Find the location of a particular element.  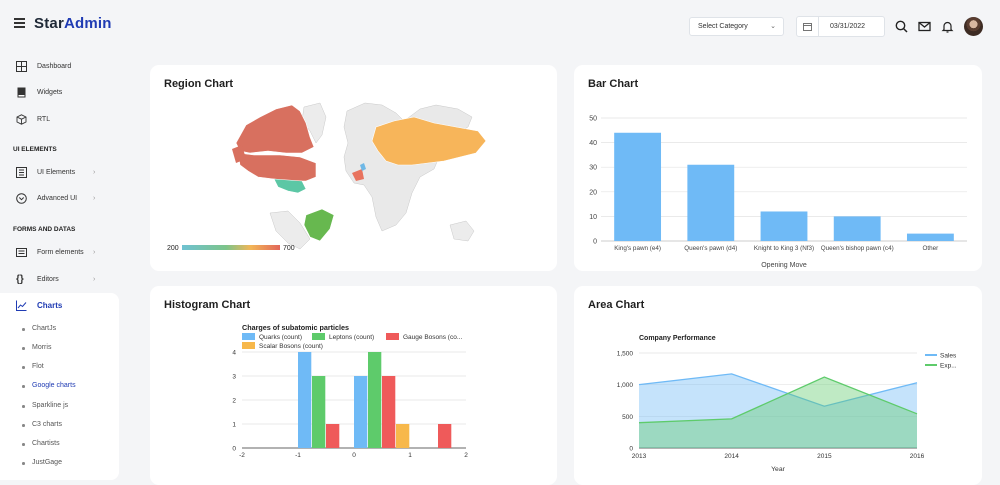

card-icon is located at coordinates (21, 252).